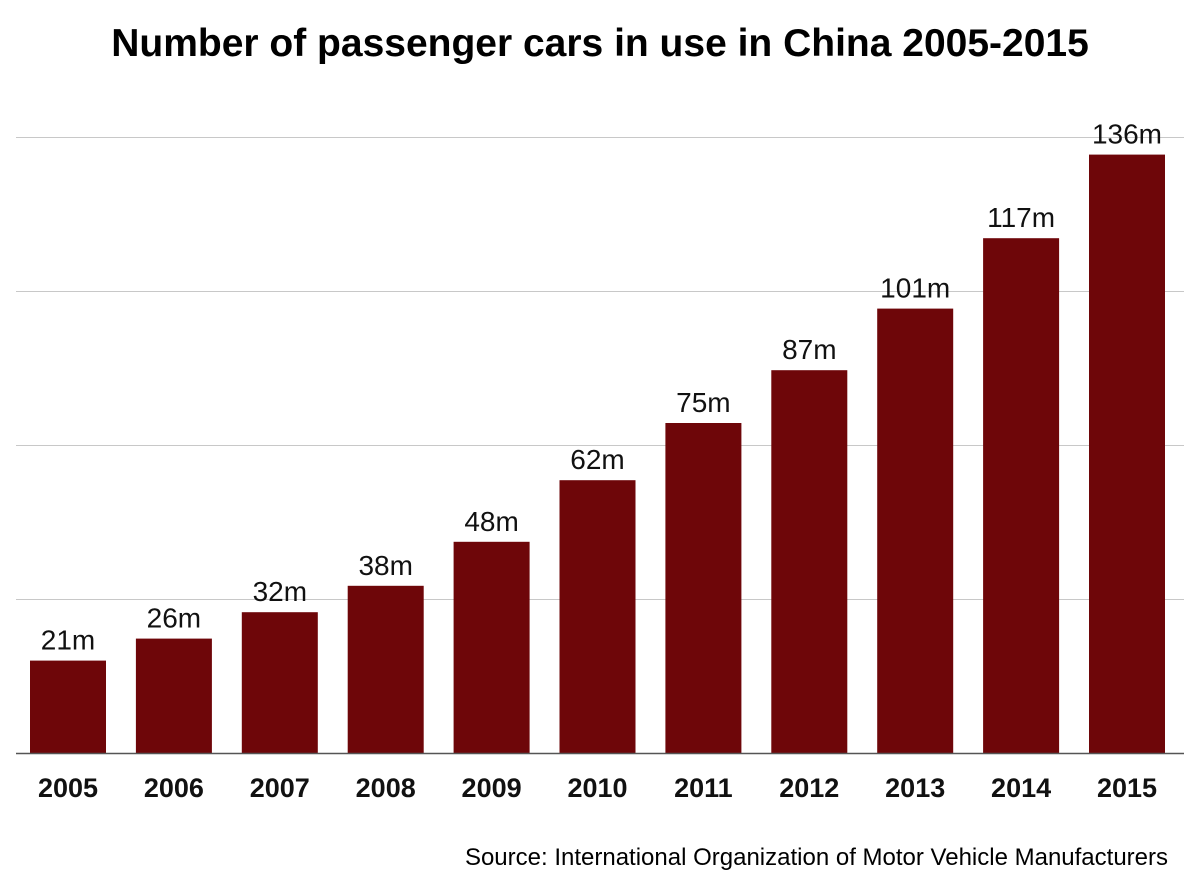 The image size is (1200, 881). Describe the element at coordinates (915, 288) in the screenshot. I see `data-label-2013: 101m` at that location.